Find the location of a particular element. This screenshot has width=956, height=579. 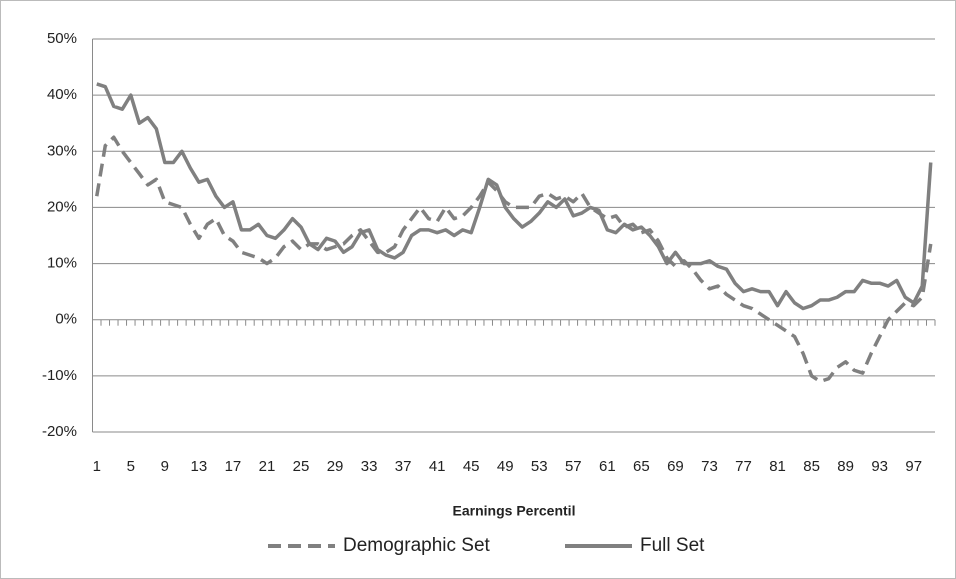

x-tick-label: 69 is located at coordinates (675, 466).